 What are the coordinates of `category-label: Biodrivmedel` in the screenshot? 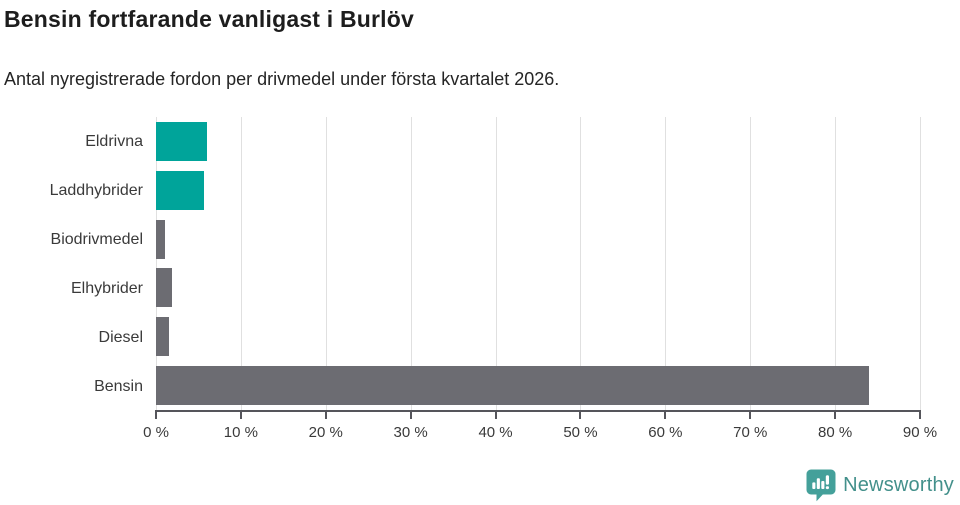 It's located at (96, 239).